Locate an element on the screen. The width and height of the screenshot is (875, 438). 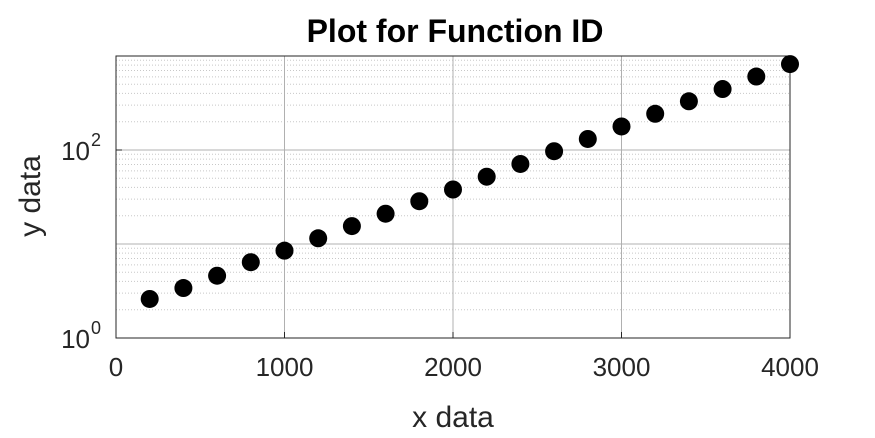
x-tick-label: 1000 is located at coordinates (285, 367).